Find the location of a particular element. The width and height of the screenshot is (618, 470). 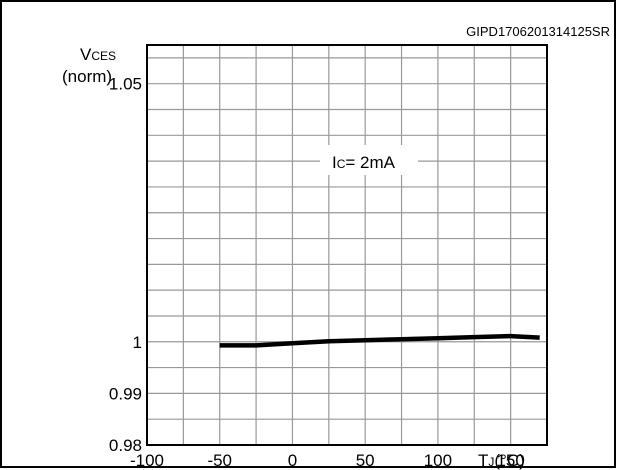

series-line is located at coordinates (379, 340).